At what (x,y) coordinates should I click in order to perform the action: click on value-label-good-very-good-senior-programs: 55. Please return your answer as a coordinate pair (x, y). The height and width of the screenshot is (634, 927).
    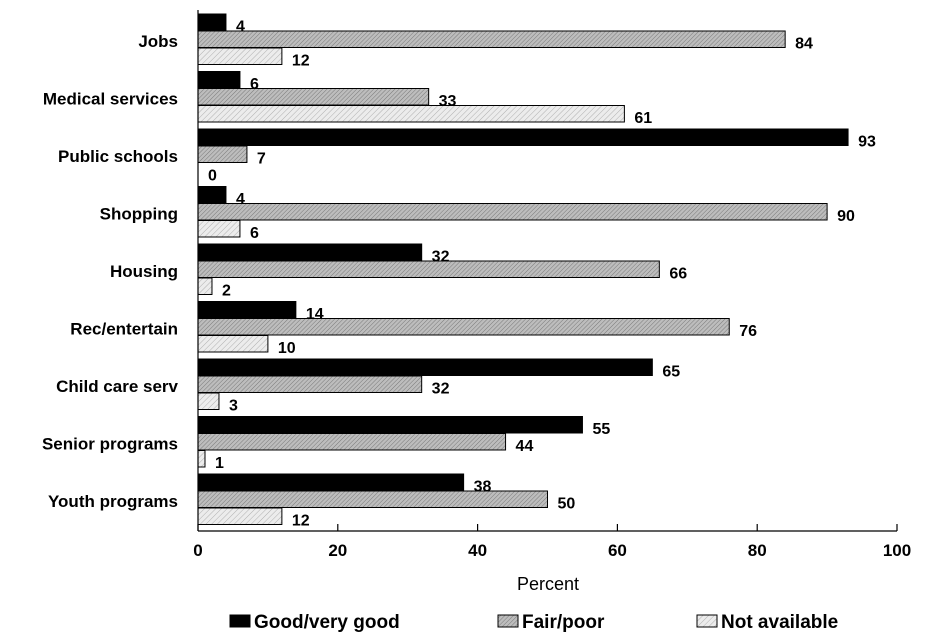
    Looking at the image, I should click on (601, 429).